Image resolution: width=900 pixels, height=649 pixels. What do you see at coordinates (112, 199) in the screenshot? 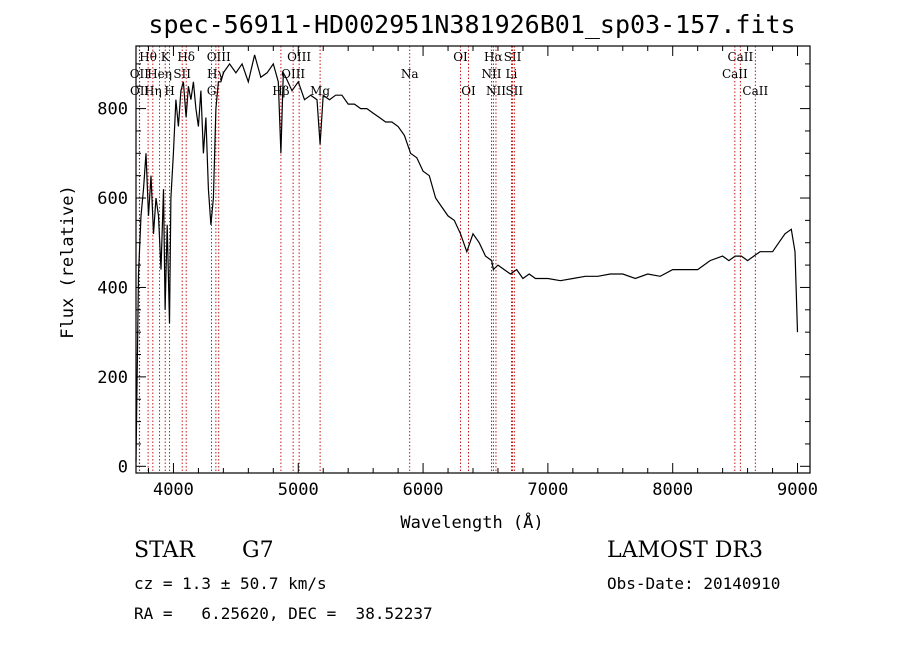
I see `y-tick-label: 600` at bounding box center [112, 199].